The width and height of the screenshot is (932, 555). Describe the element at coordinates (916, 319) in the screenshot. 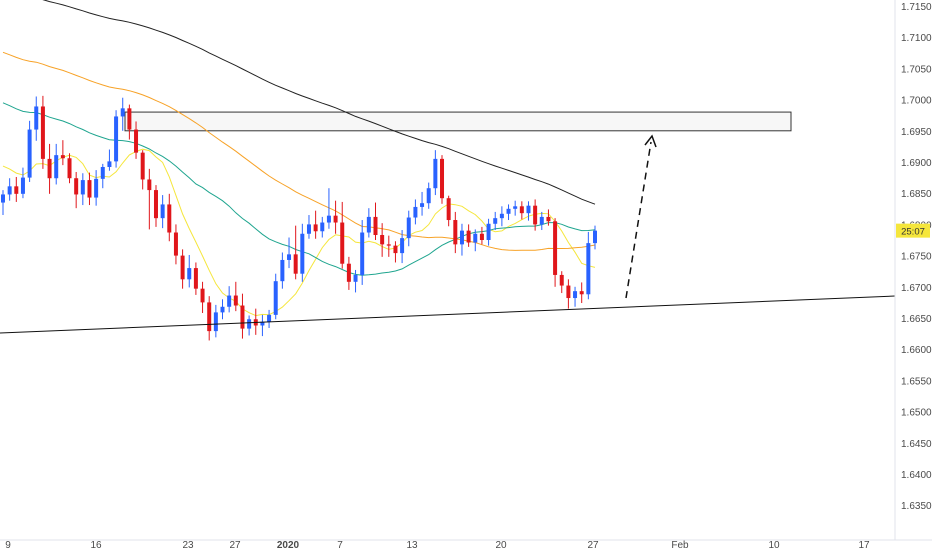

I see `price-tick-label: 1.66500` at that location.